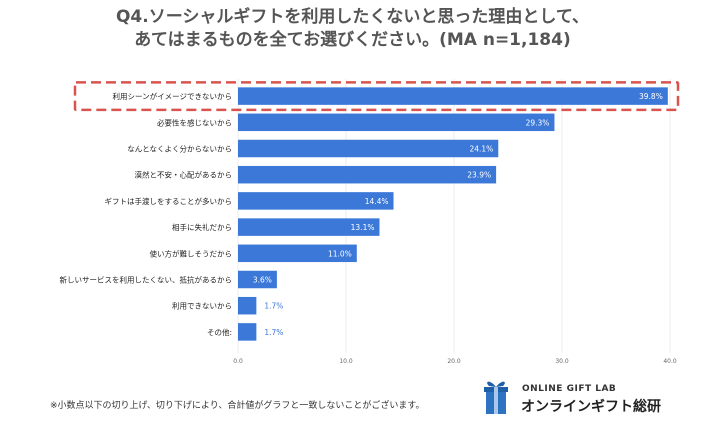 This screenshot has height=423, width=705. Describe the element at coordinates (363, 227) in the screenshot. I see `data-label: 13.1%` at that location.